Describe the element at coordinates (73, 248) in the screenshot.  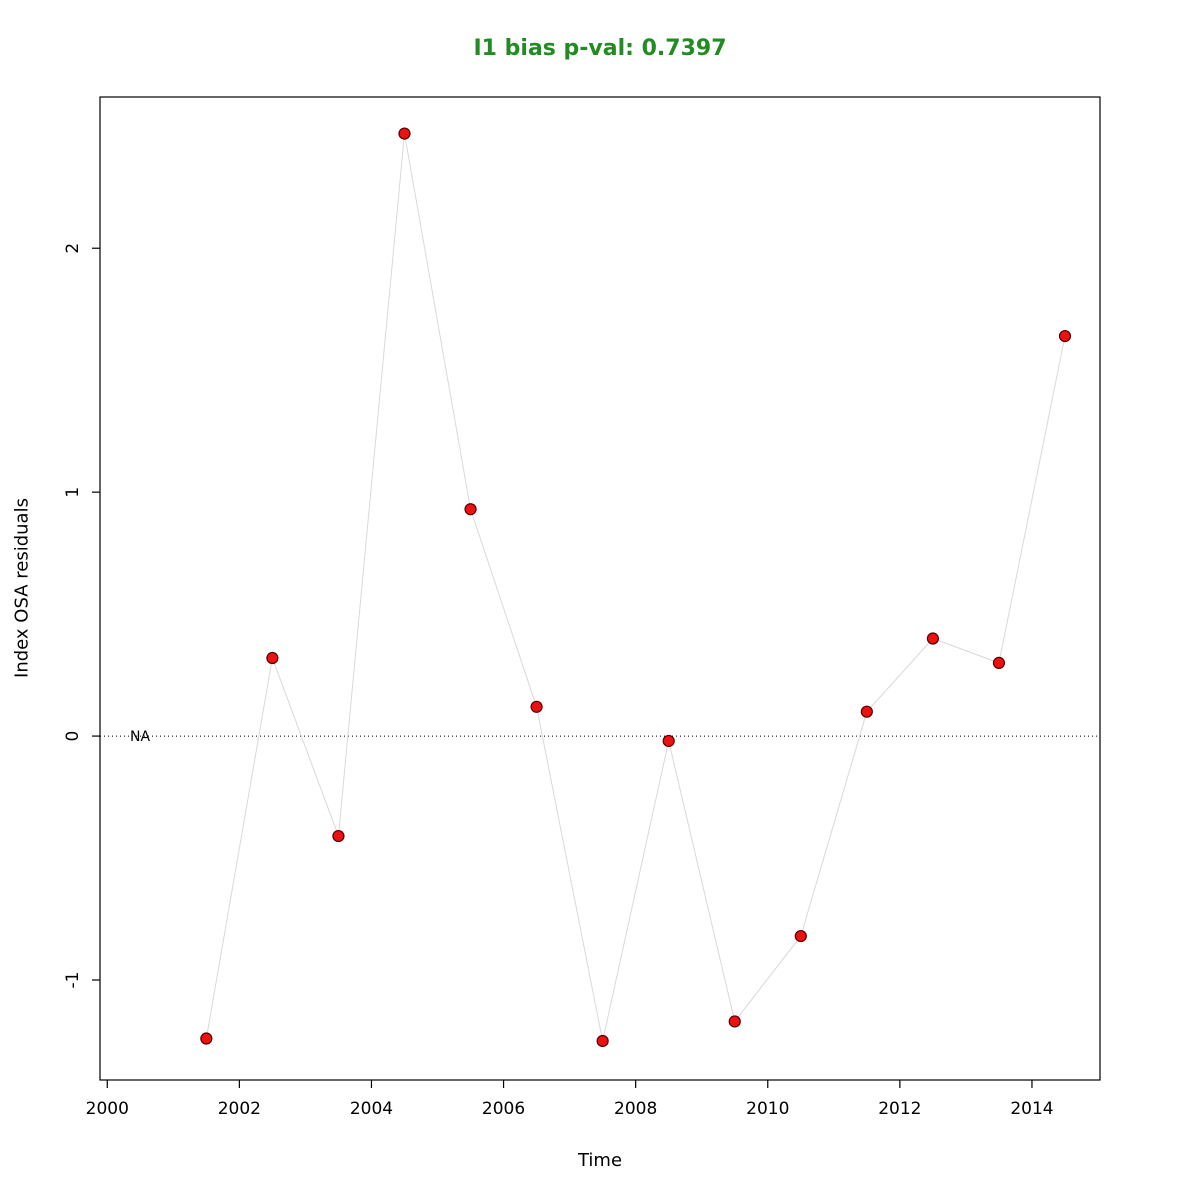
I see `y-tick-label: 2` at that location.